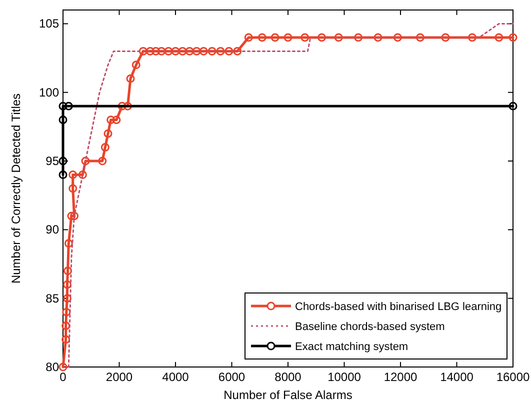 This screenshot has width=531, height=403. What do you see at coordinates (351, 347) in the screenshot?
I see `legend-label: Exact matching system` at bounding box center [351, 347].